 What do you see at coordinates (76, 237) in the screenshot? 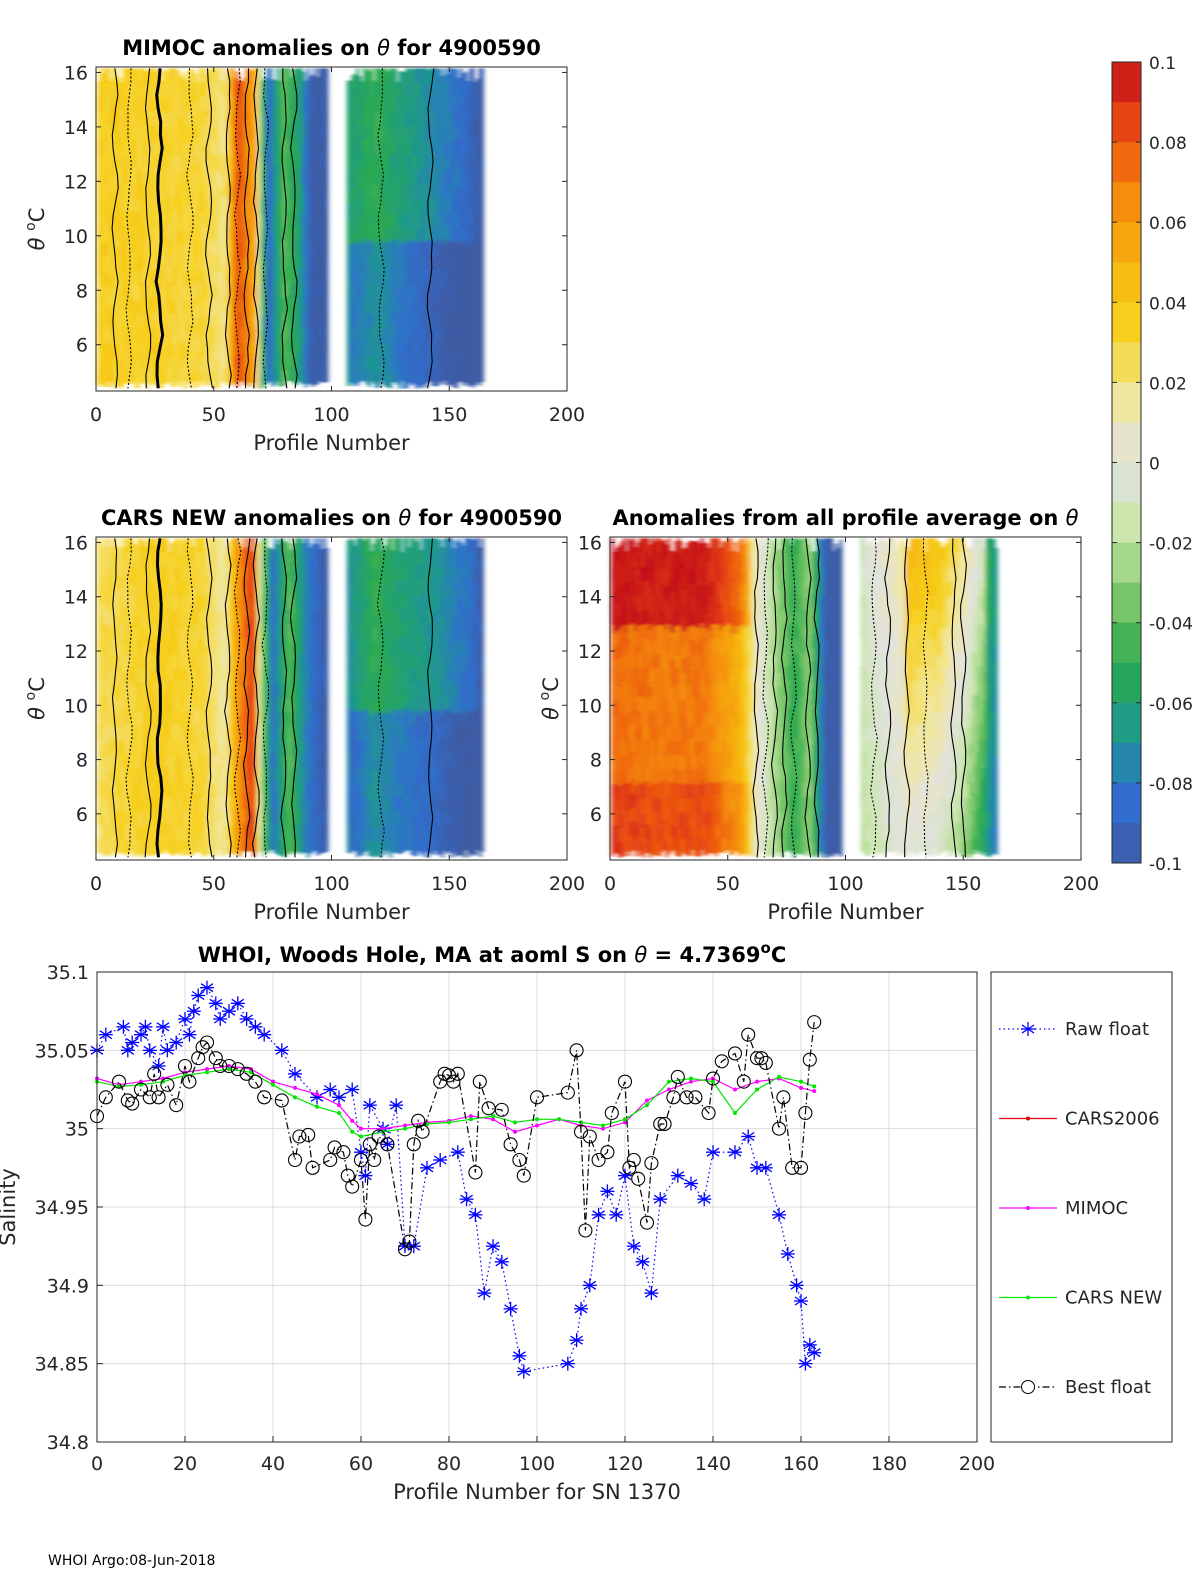
I see `y-tick-label: 10` at bounding box center [76, 237].